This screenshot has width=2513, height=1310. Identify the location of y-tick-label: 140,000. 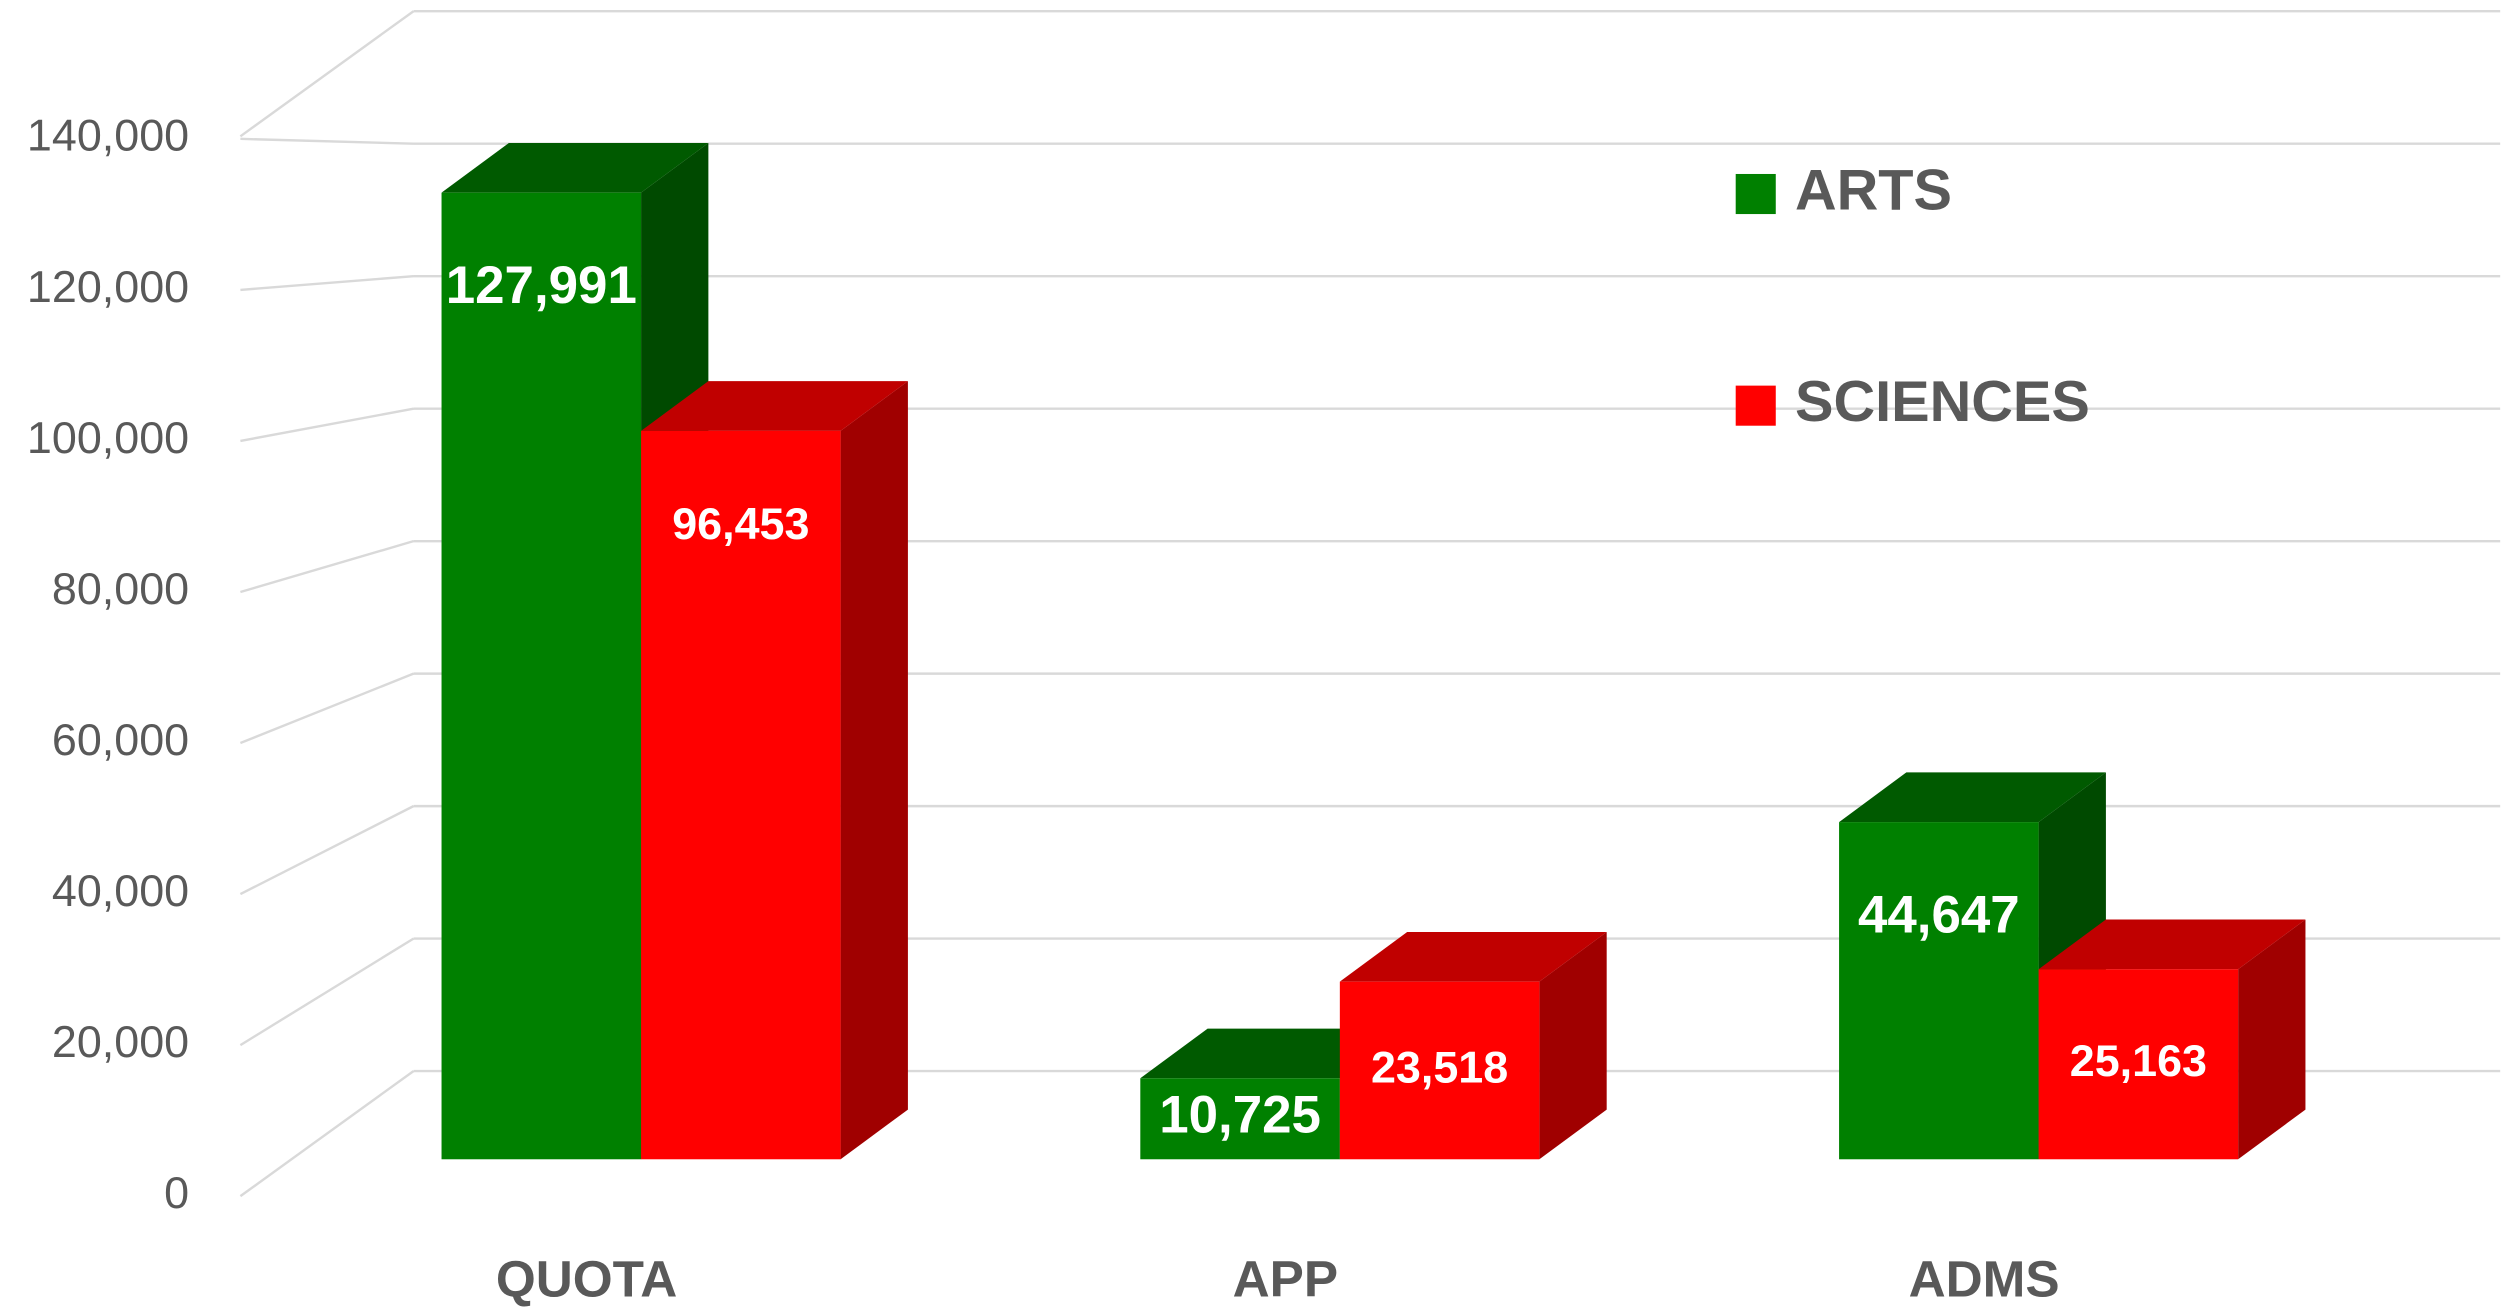
(108, 135).